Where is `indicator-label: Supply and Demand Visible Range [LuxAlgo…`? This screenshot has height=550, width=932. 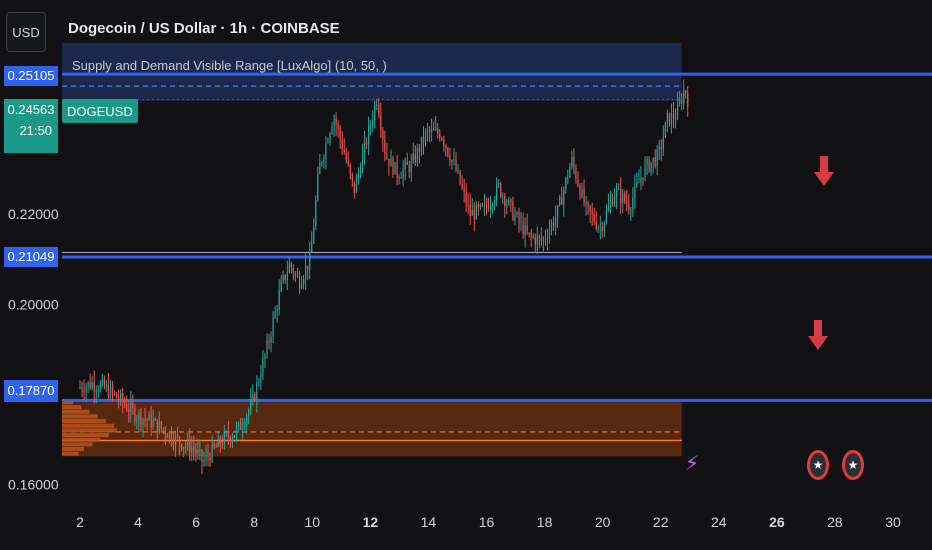
indicator-label: Supply and Demand Visible Range [LuxAlgo… is located at coordinates (229, 65).